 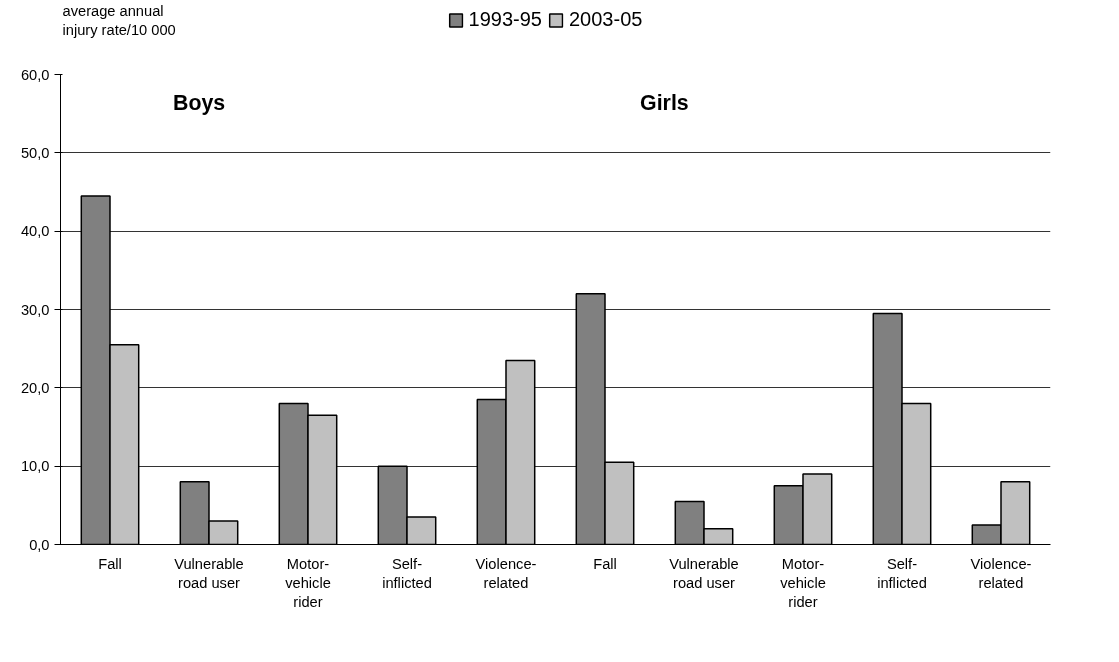 What do you see at coordinates (39, 544) in the screenshot?
I see `y-tick-label: 0,0` at bounding box center [39, 544].